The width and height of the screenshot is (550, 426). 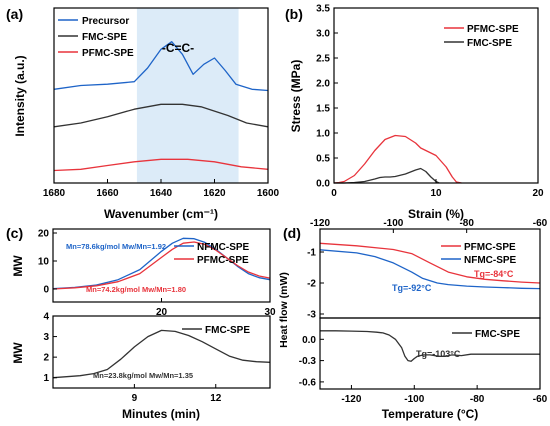 I want to click on y-tick-label: 0, so click(x=46, y=290).